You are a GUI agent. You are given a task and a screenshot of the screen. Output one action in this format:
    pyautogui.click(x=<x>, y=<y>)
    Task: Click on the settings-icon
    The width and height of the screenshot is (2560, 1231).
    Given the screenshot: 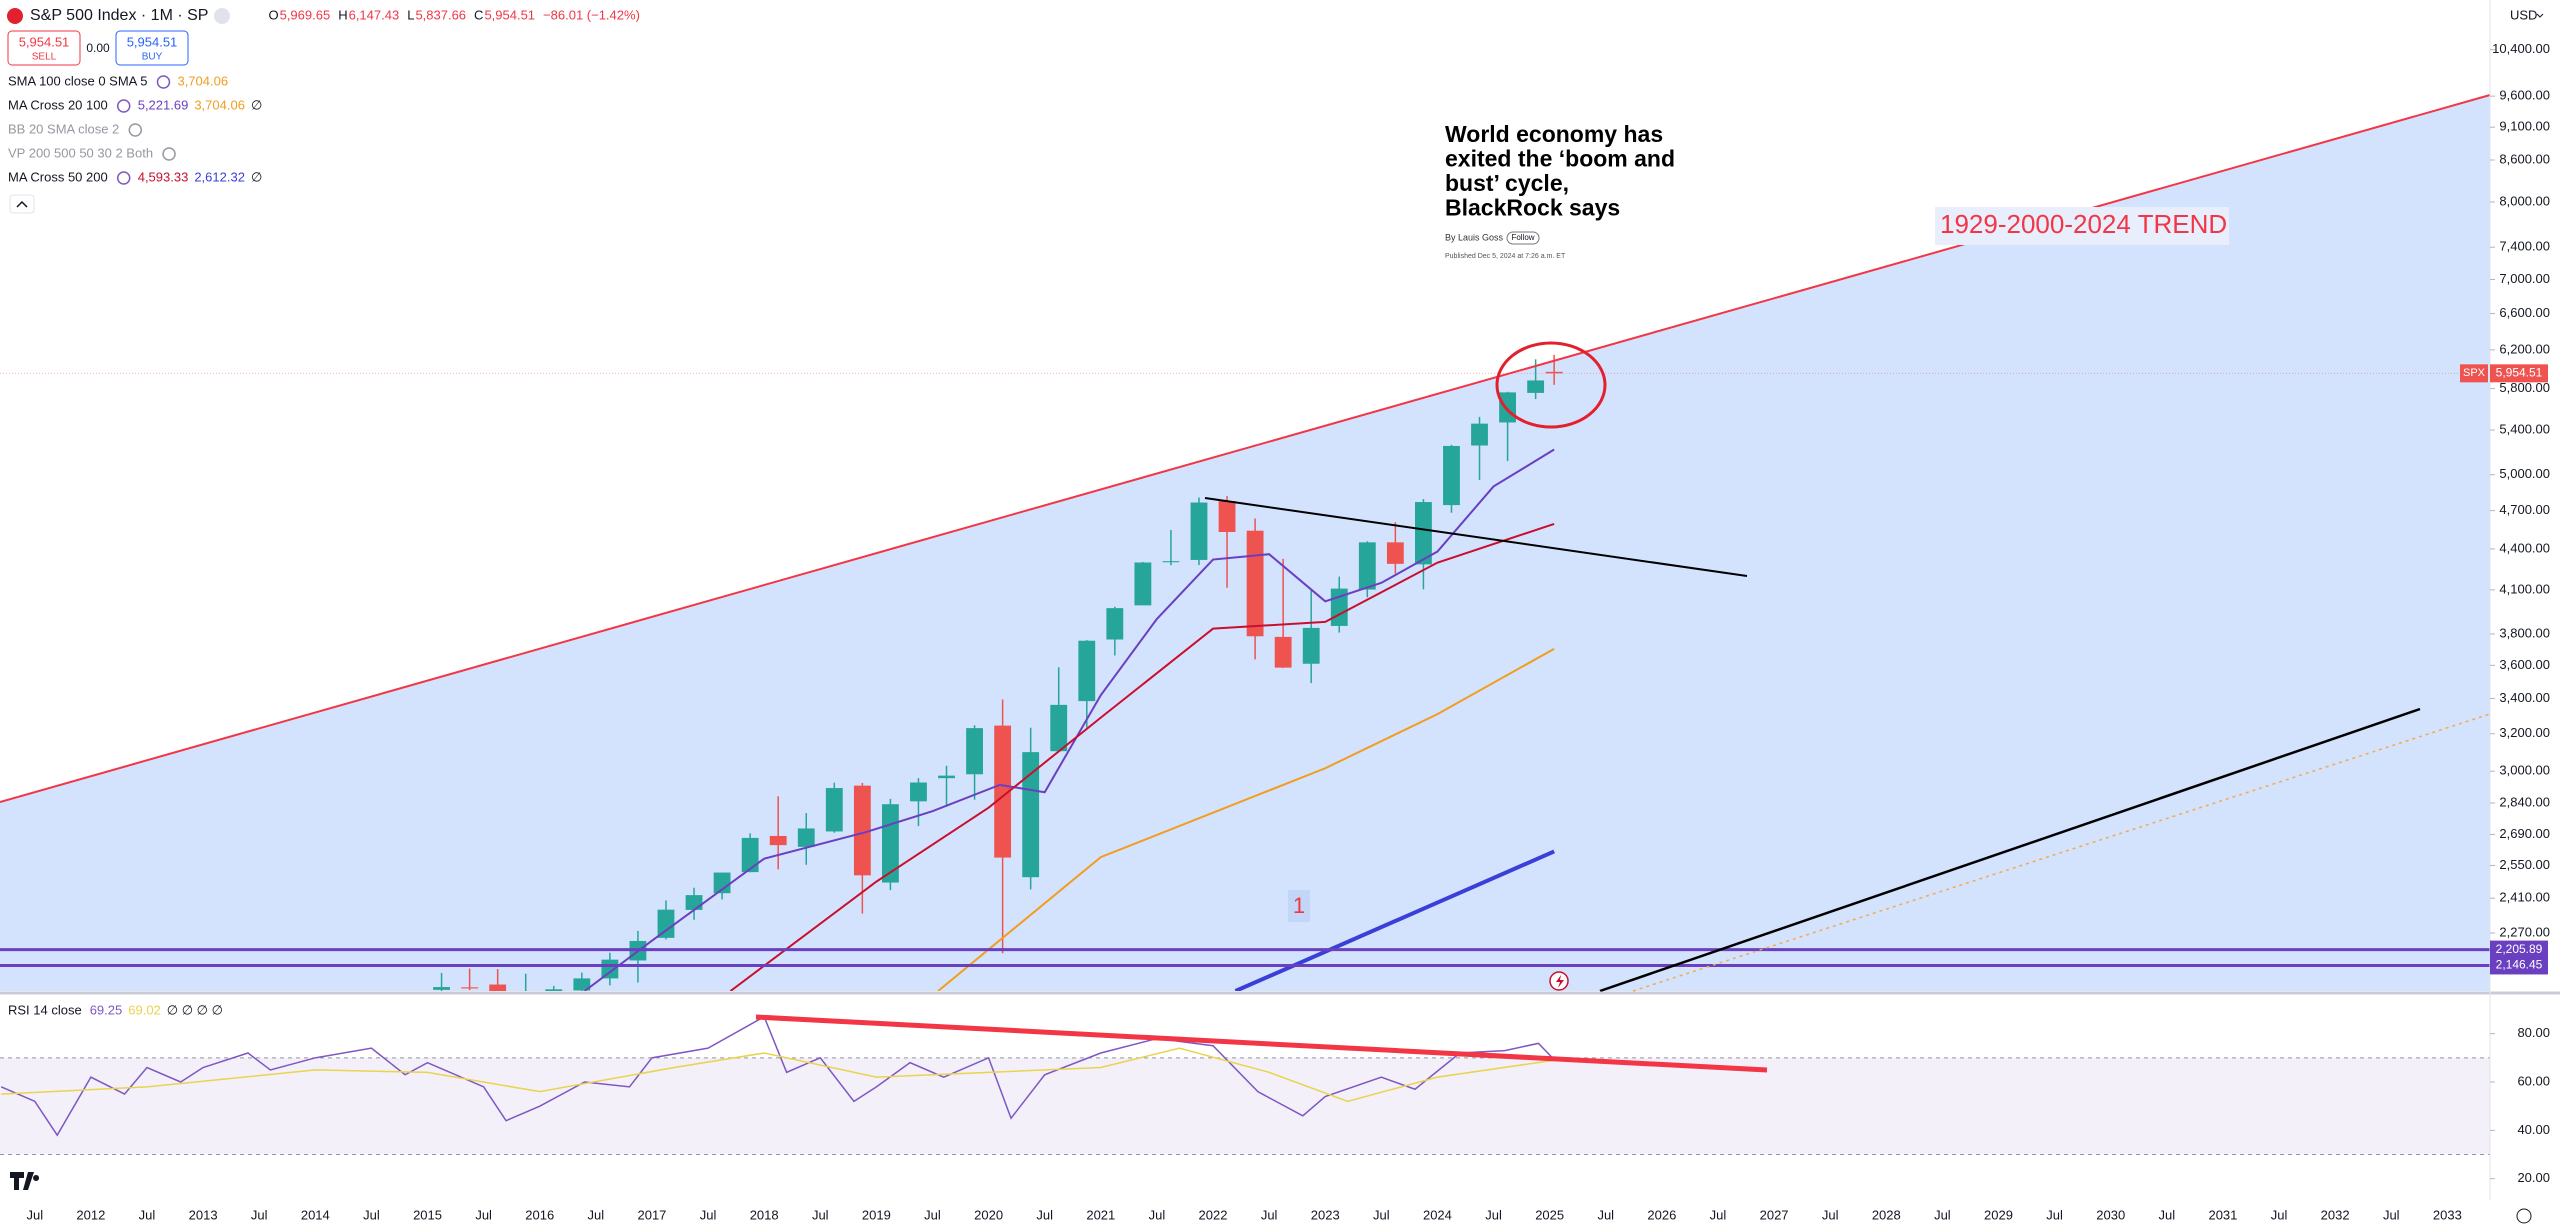 What is the action you would take?
    pyautogui.click(x=2524, y=1216)
    